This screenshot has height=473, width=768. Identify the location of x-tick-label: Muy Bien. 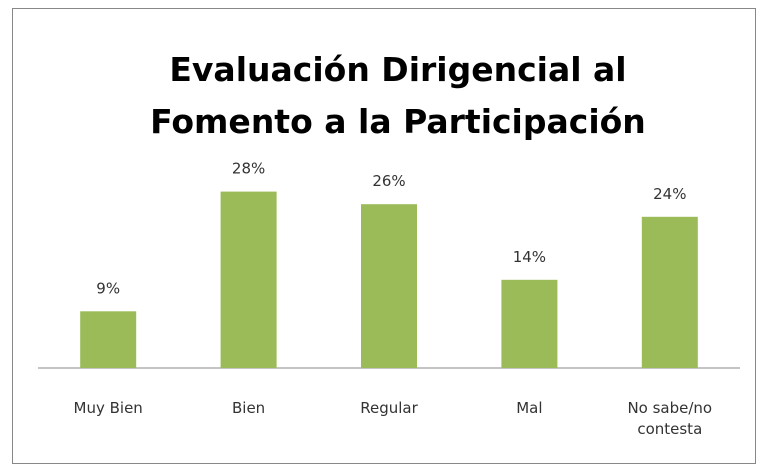
(108, 408).